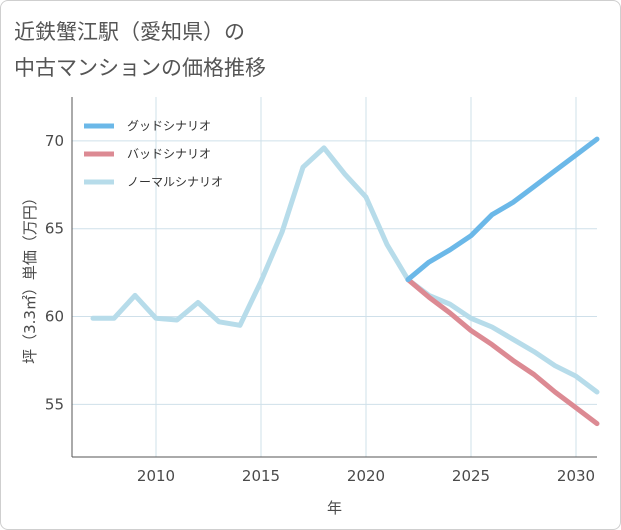 The width and height of the screenshot is (621, 530). What do you see at coordinates (576, 476) in the screenshot?
I see `x-tick-label-2030: 2030` at bounding box center [576, 476].